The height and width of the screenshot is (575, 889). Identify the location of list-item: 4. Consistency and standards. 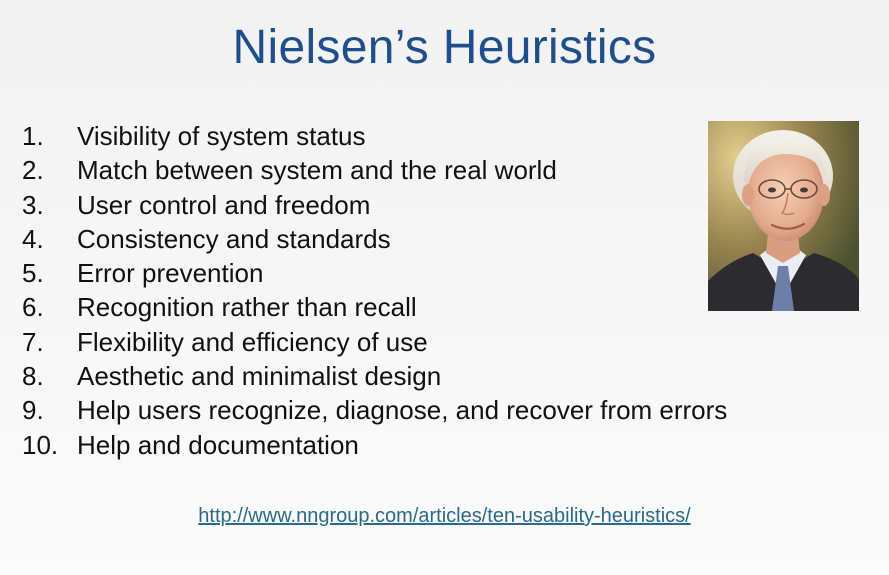
(374, 239).